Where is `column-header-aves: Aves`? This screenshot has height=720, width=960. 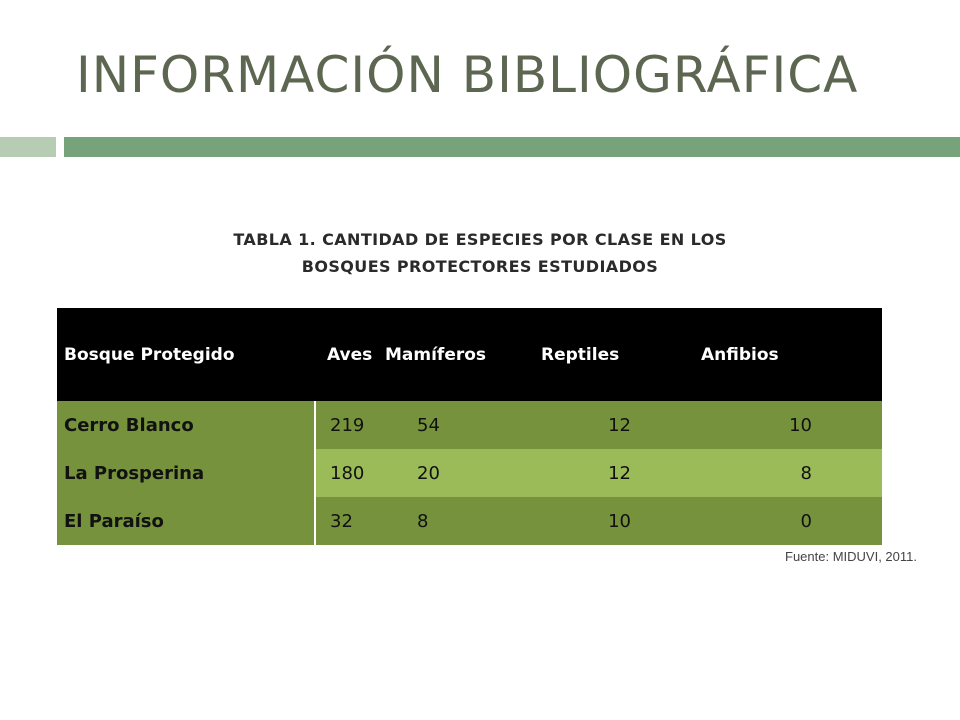 column-header-aves: Aves is located at coordinates (350, 354).